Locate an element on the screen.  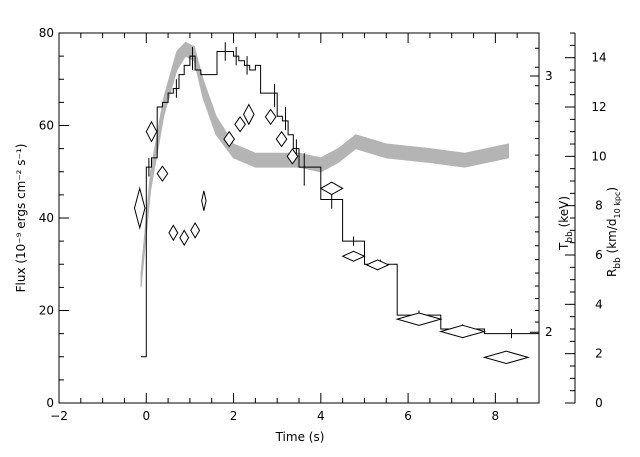
y-tick-label: 40 is located at coordinates (46, 218).